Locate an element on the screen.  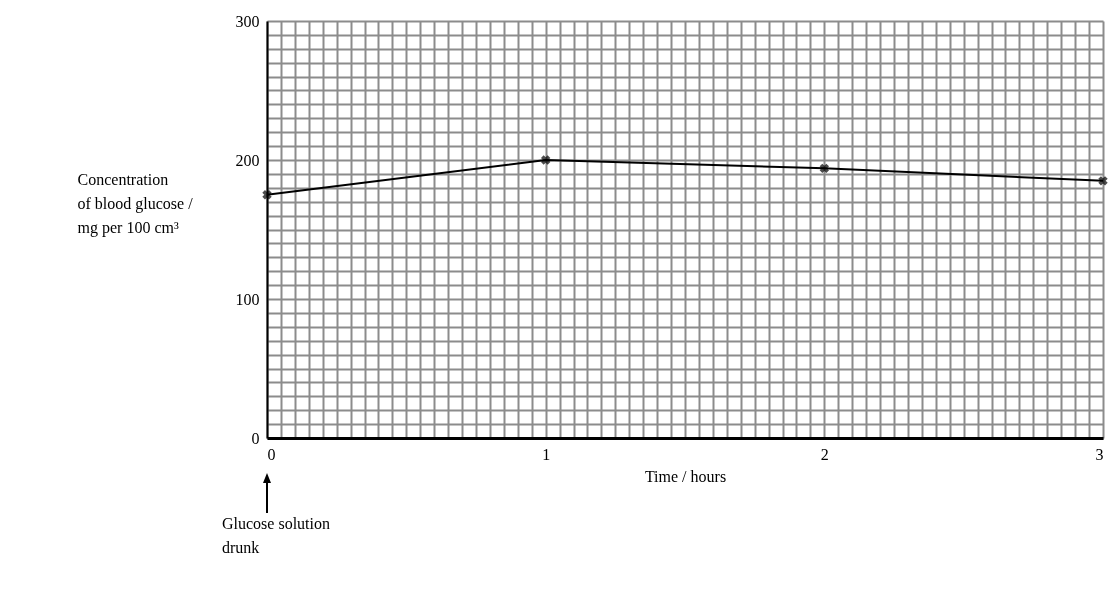
x-tick-label: 1 is located at coordinates (546, 454).